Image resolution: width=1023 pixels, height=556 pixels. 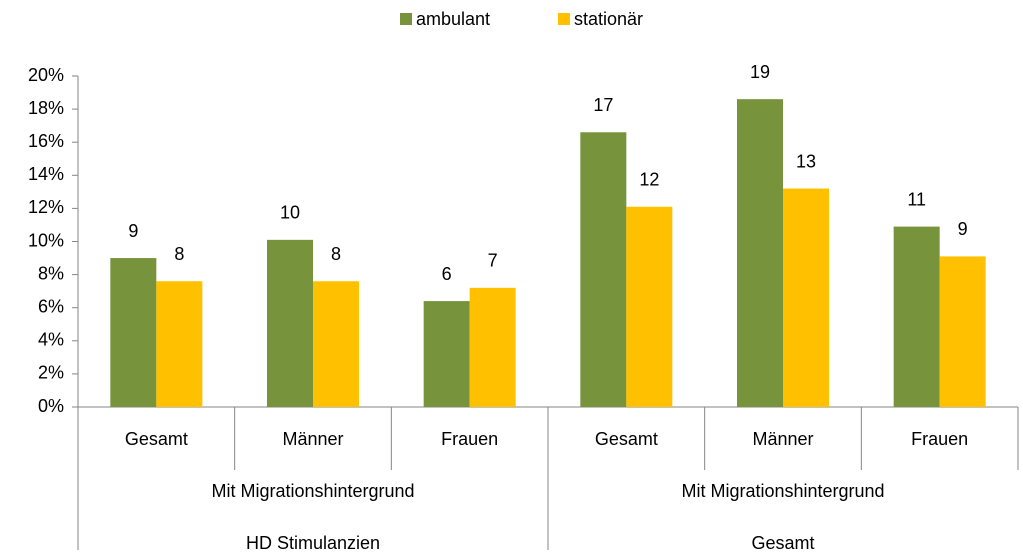 I want to click on y-tick-label: 8%, so click(x=51, y=273).